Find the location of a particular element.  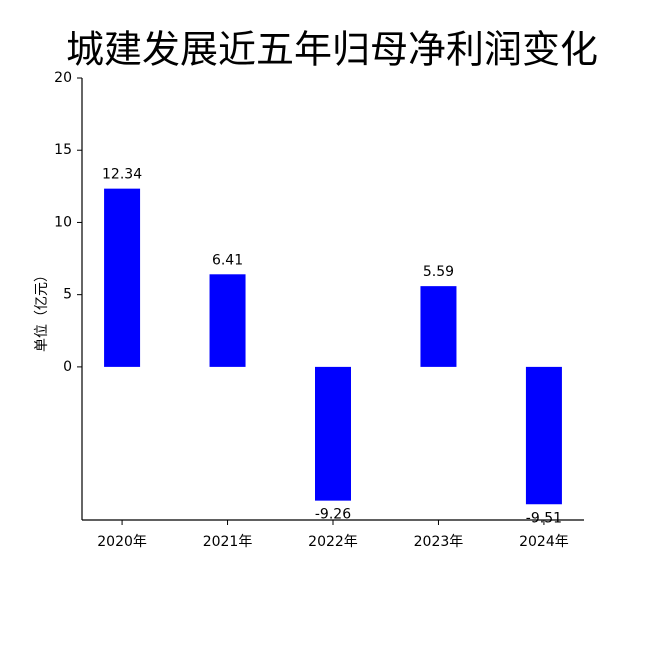

x-tick-label: 2023年 is located at coordinates (439, 542).